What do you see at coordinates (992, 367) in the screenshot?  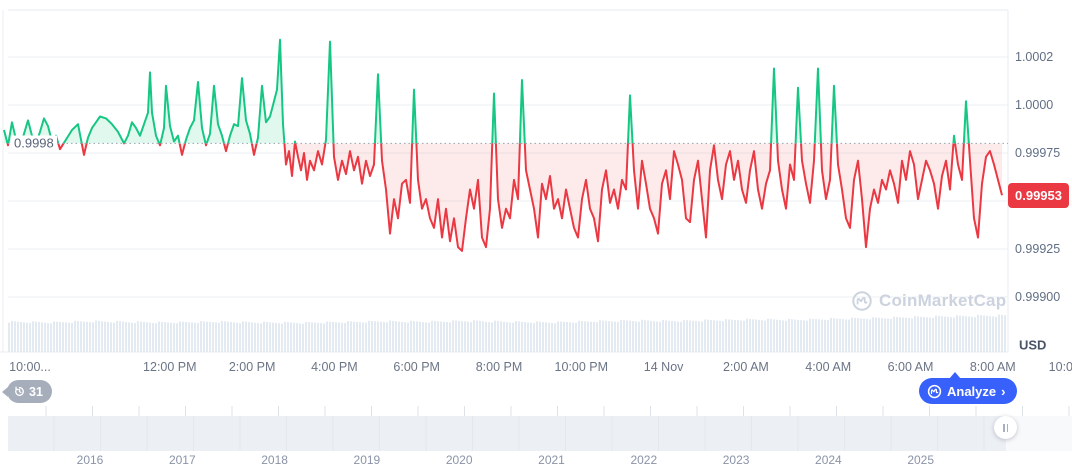 I see `x-axis-tick-label: 8:00 AM` at bounding box center [992, 367].